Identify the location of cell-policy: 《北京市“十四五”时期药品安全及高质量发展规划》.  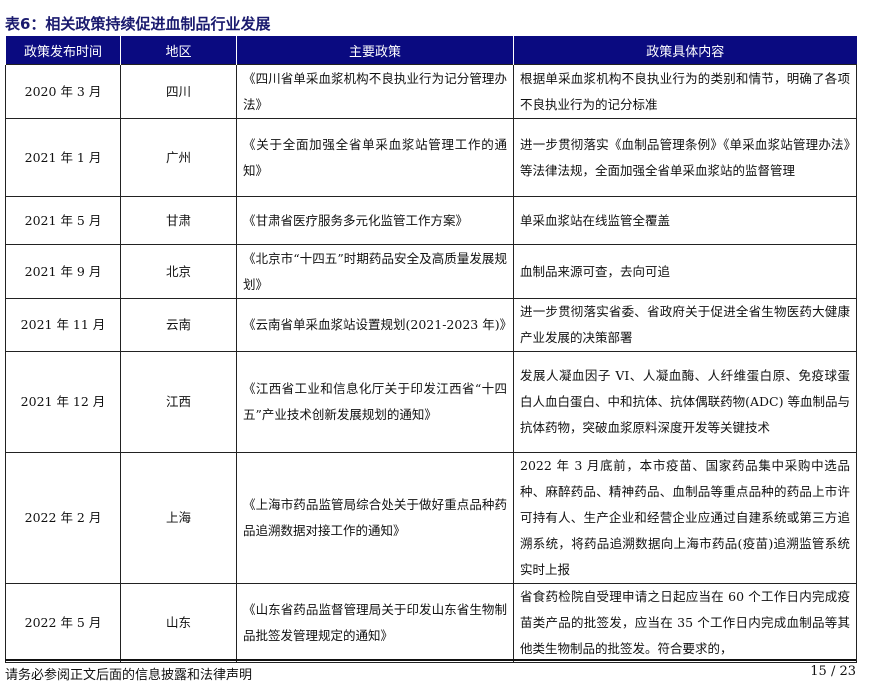
(375, 271).